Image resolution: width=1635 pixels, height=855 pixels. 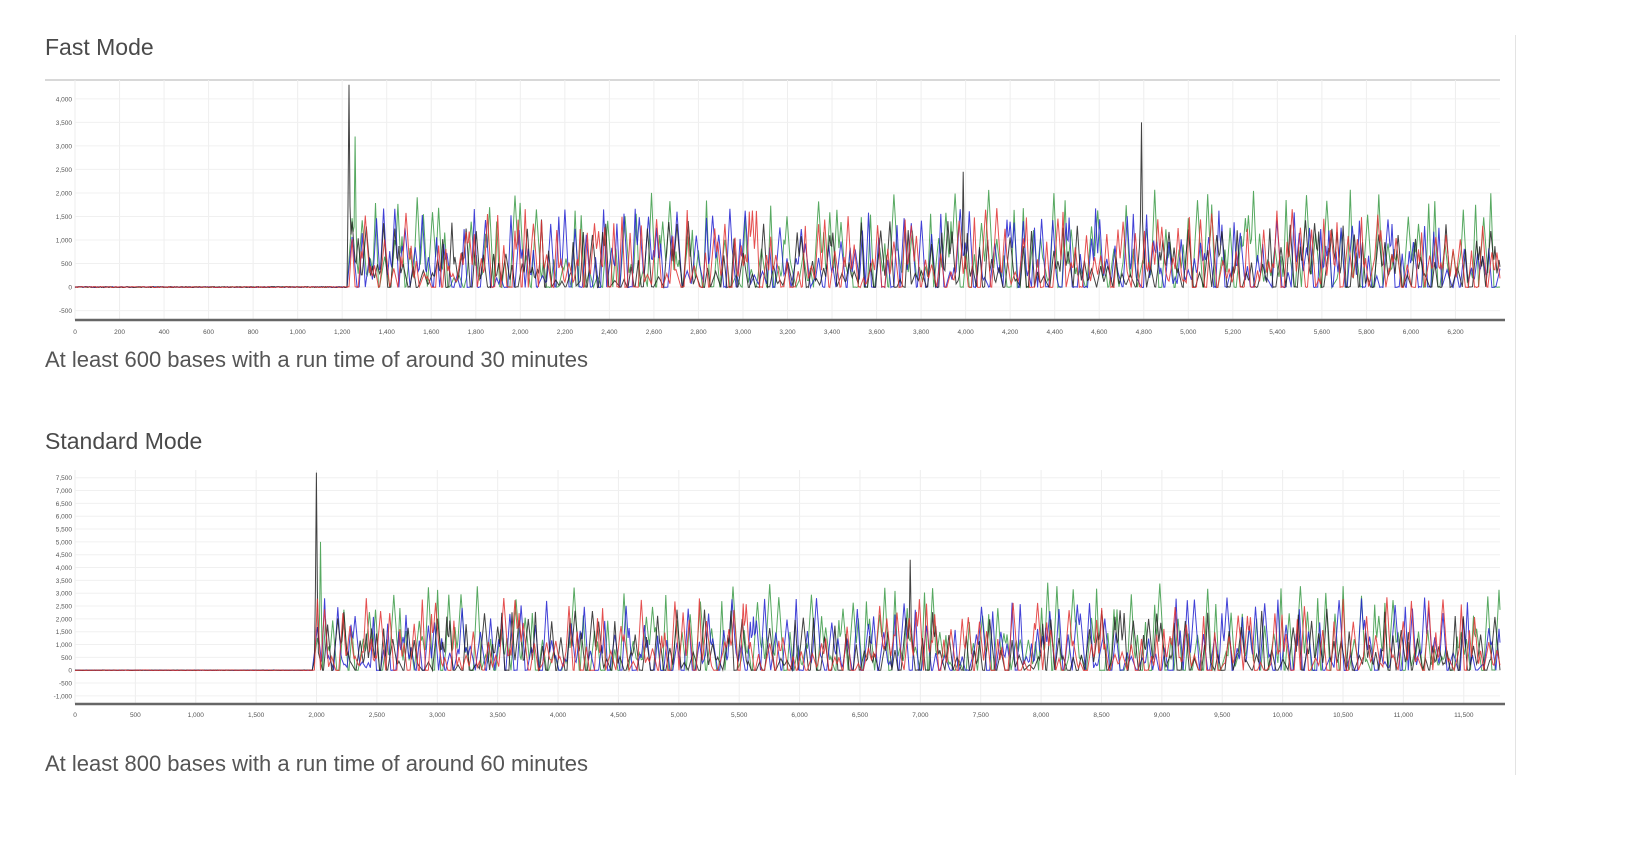 I want to click on y-tick-label: 4,500, so click(x=64, y=555).